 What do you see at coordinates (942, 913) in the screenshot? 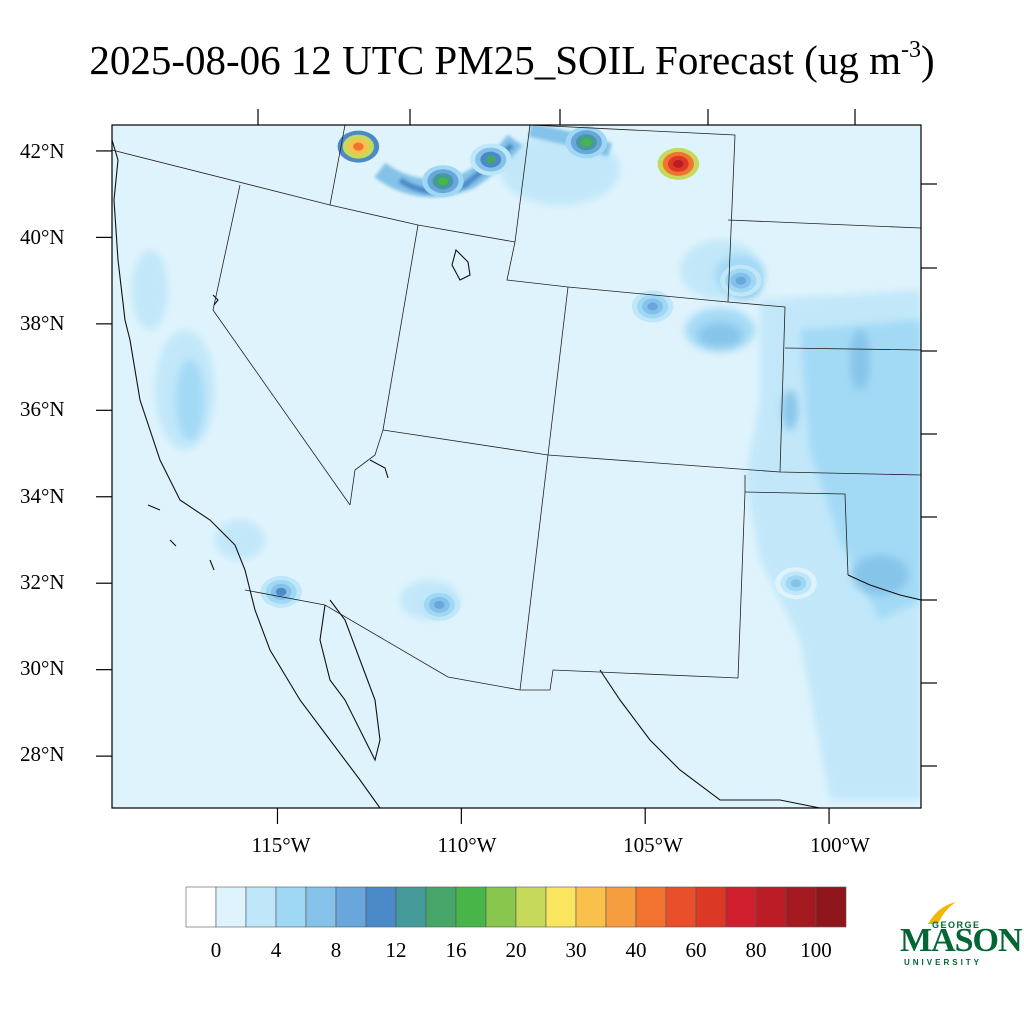
I see `logo-swoosh-icon` at bounding box center [942, 913].